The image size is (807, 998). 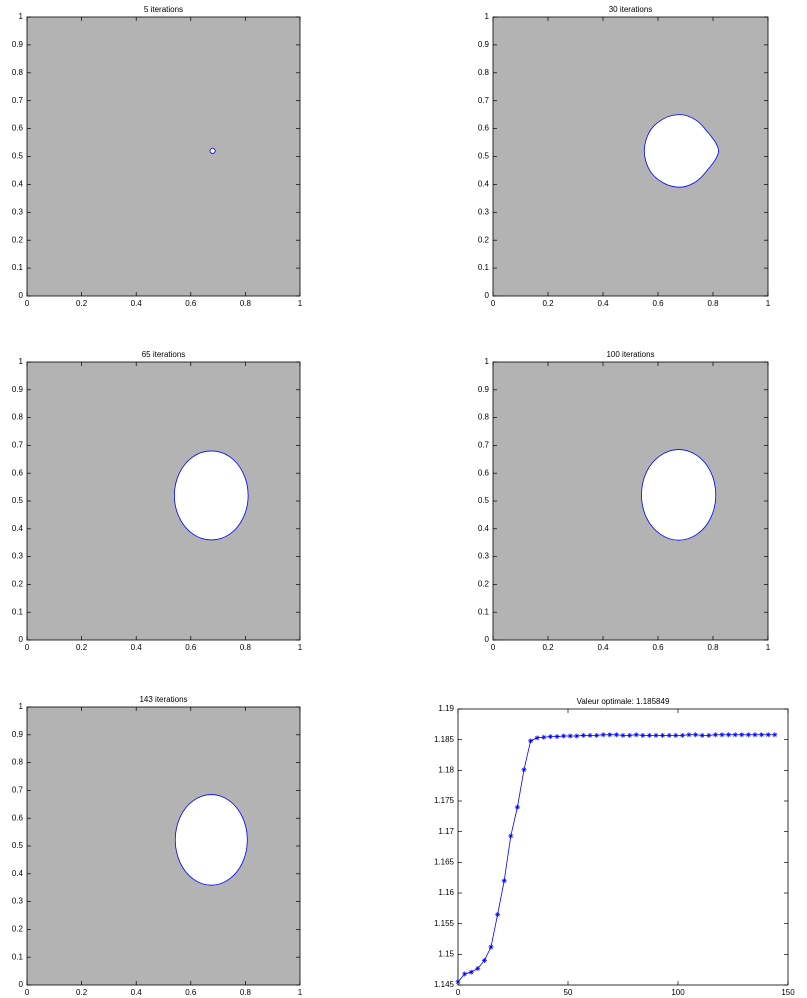 I want to click on y-tick-label: 1.165, so click(x=444, y=861).